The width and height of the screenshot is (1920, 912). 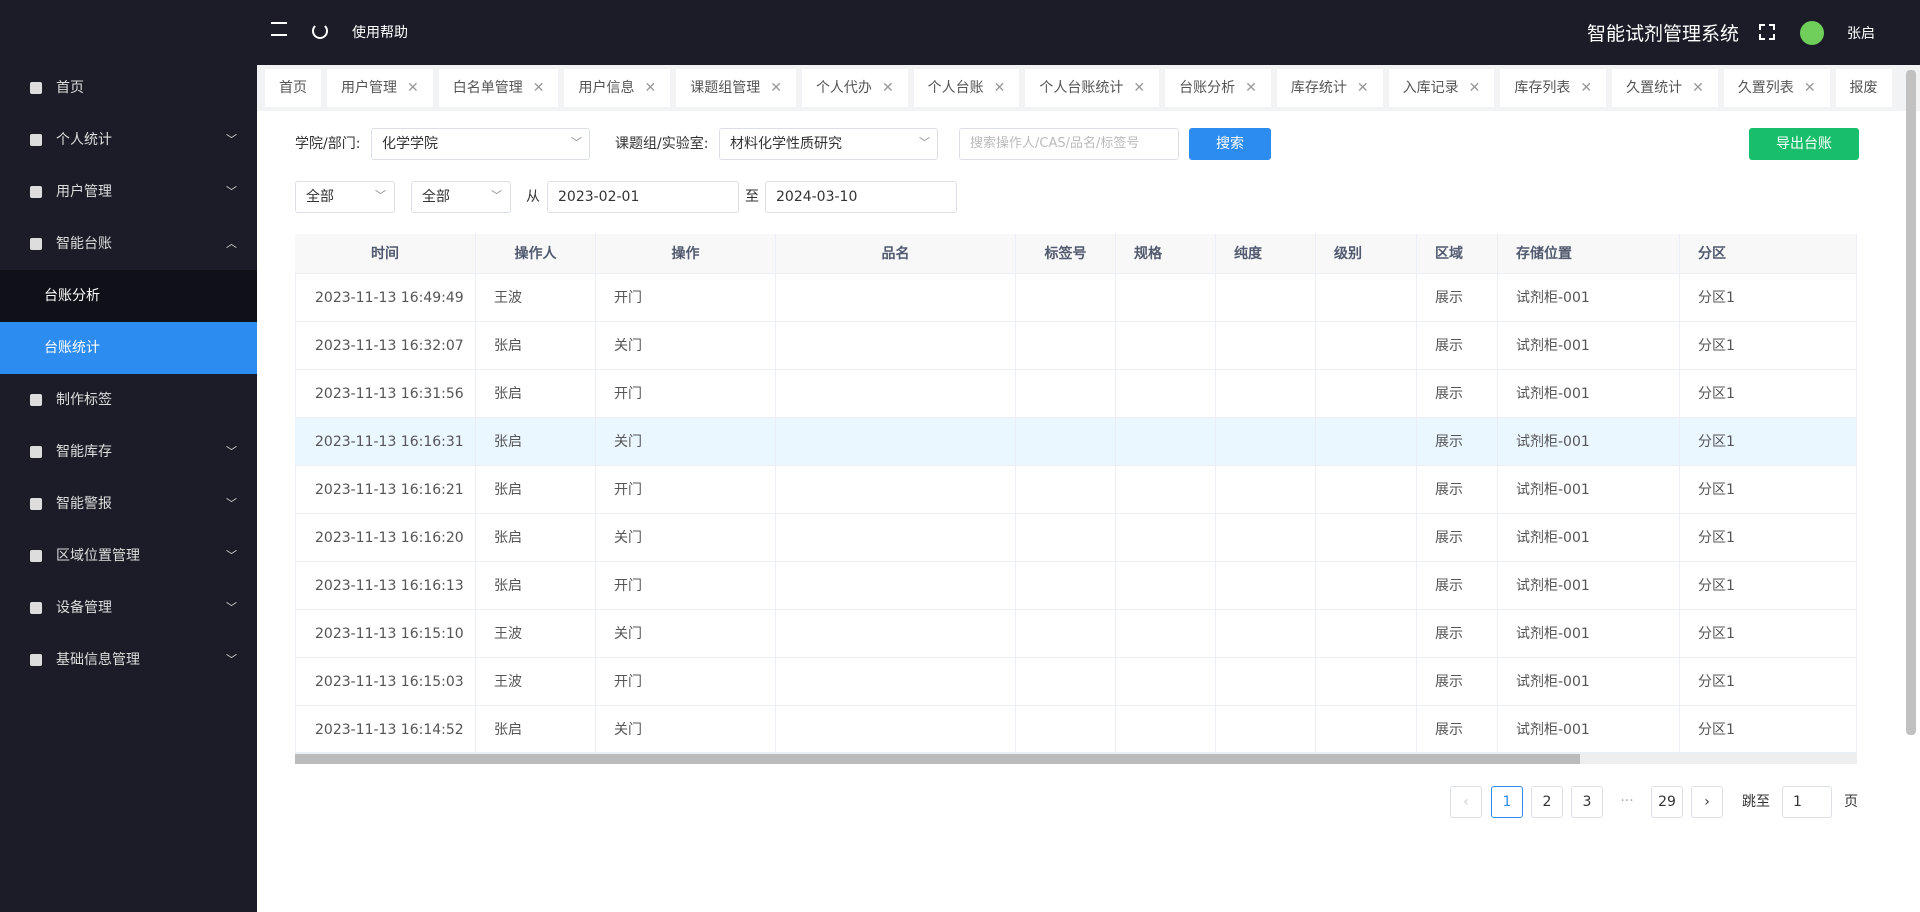 What do you see at coordinates (617, 88) in the screenshot?
I see `tab: 用户信息 ✕` at bounding box center [617, 88].